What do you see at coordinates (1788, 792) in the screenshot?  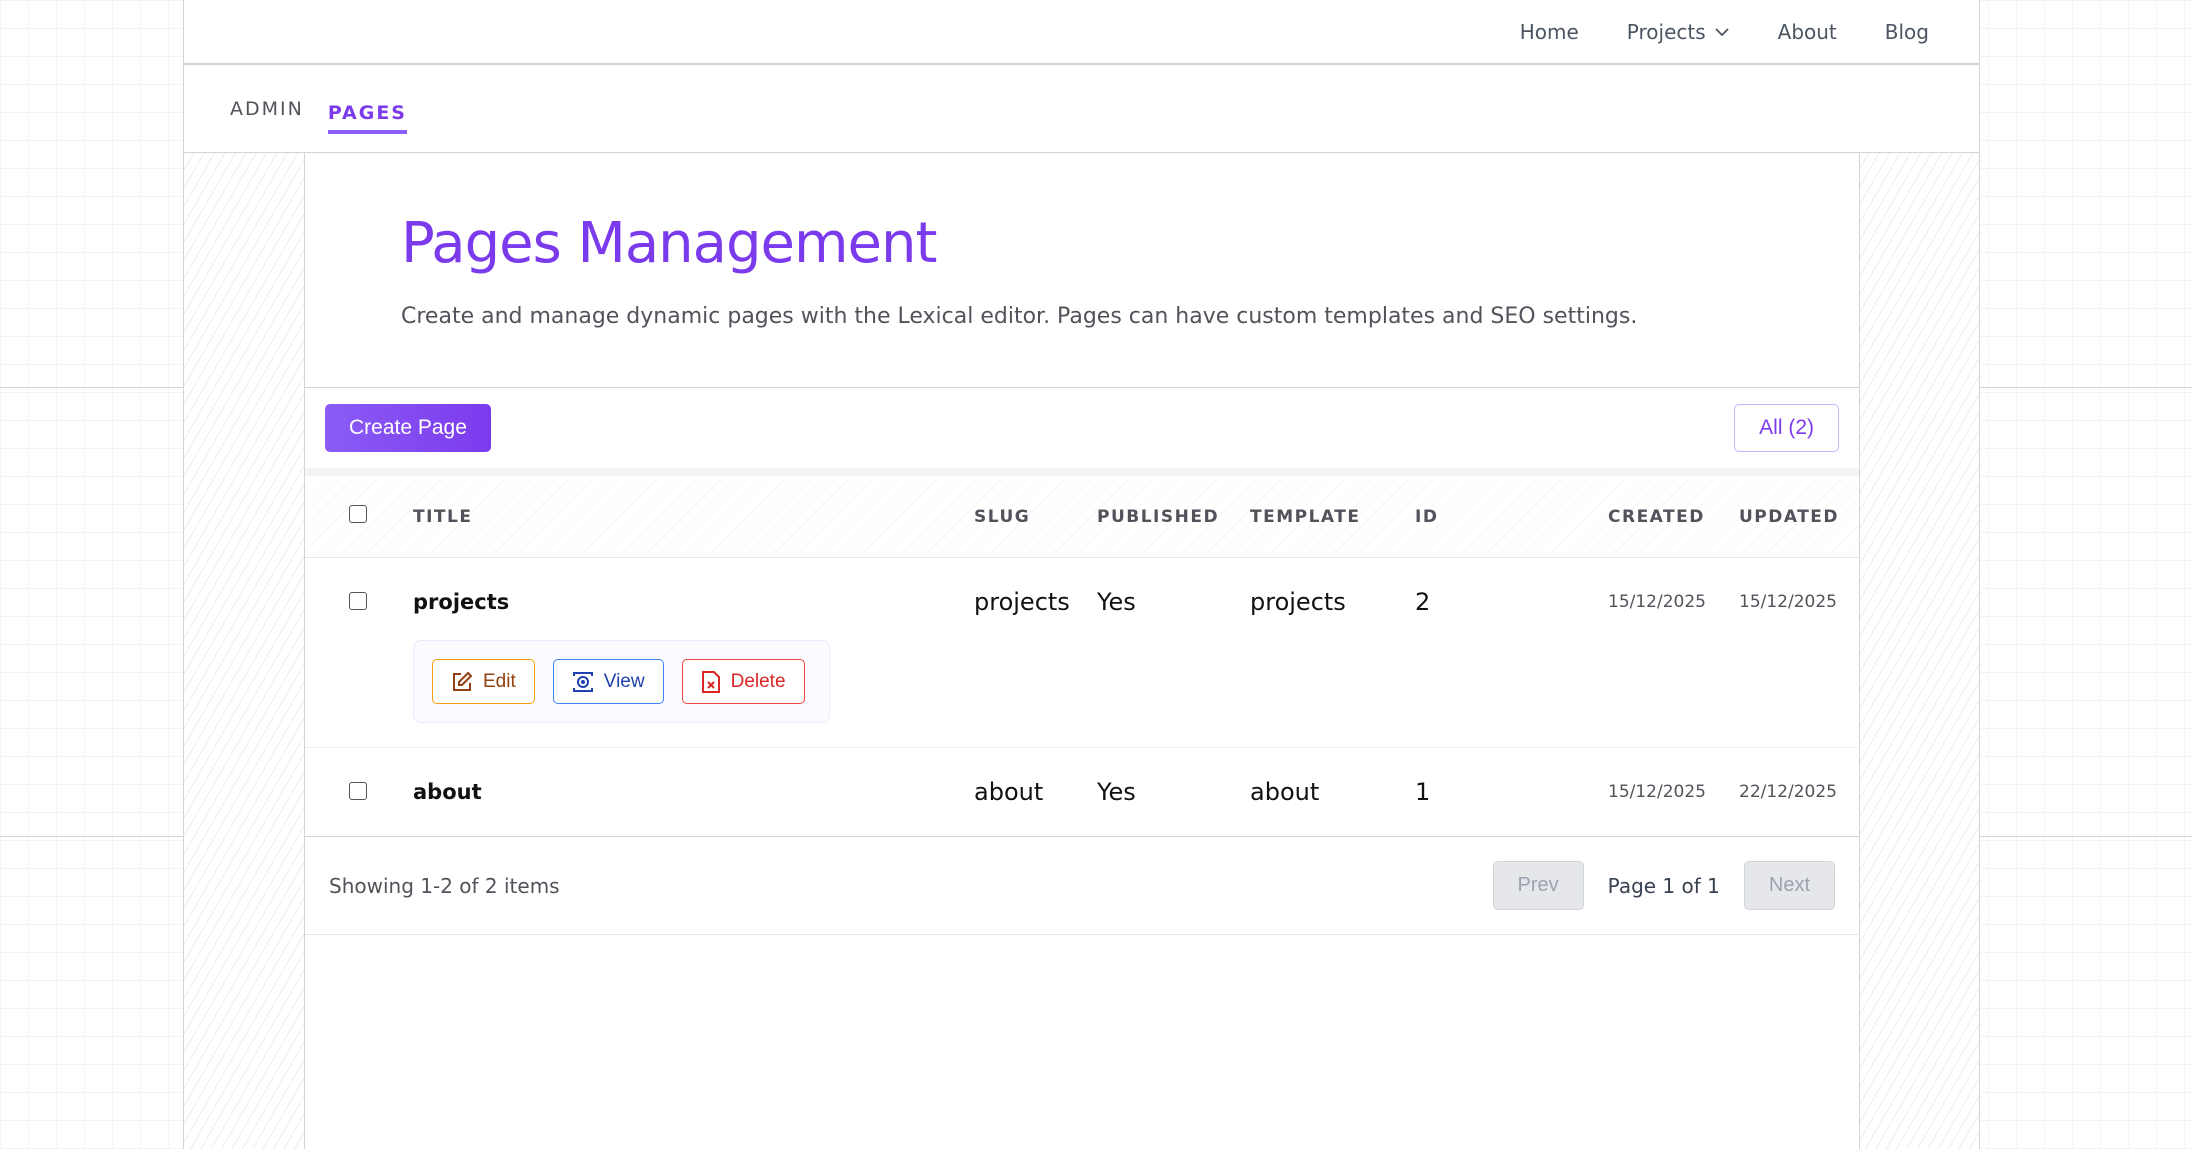 I see `cell-updated: 22/12/2025` at bounding box center [1788, 792].